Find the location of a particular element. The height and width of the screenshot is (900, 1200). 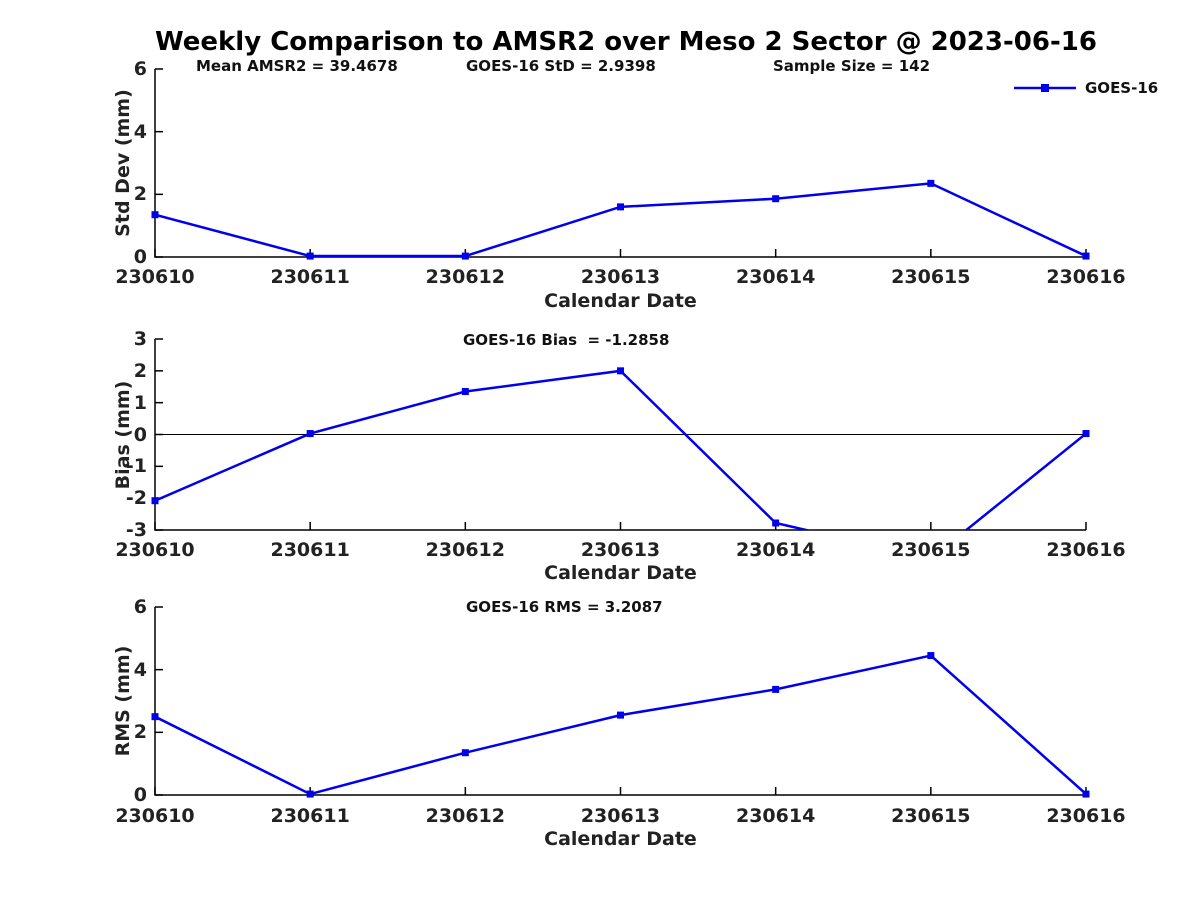

legend-marker is located at coordinates (1045, 88).